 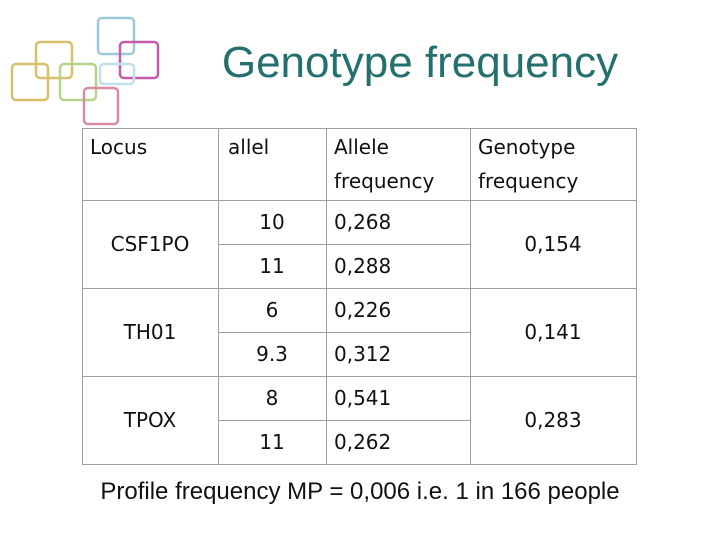 I want to click on allele-frequency-cell: 0,268, so click(x=363, y=222).